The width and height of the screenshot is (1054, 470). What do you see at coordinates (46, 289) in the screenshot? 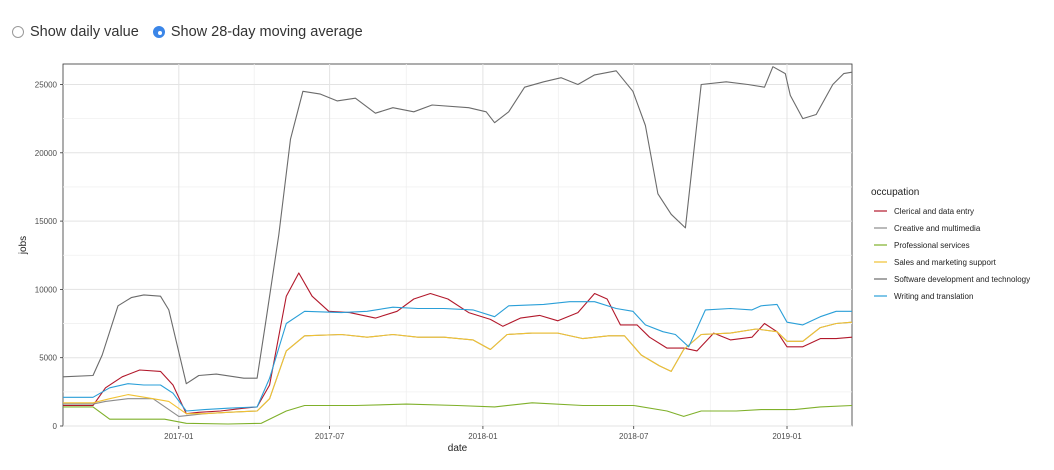
I see `y-tick-label: 10000` at bounding box center [46, 289].